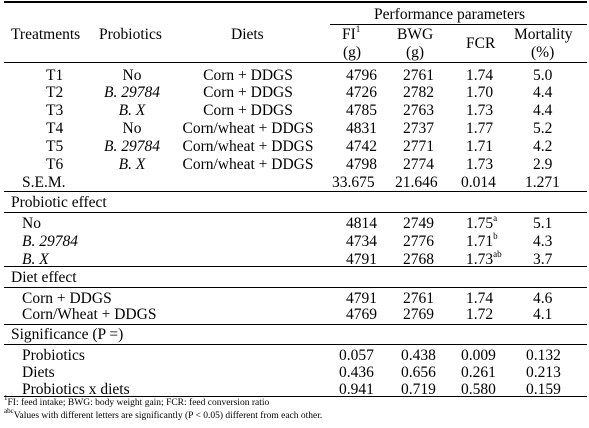 Image resolution: width=589 pixels, height=428 pixels. Describe the element at coordinates (543, 389) in the screenshot. I see `mortality-pvalue: 0.159` at that location.